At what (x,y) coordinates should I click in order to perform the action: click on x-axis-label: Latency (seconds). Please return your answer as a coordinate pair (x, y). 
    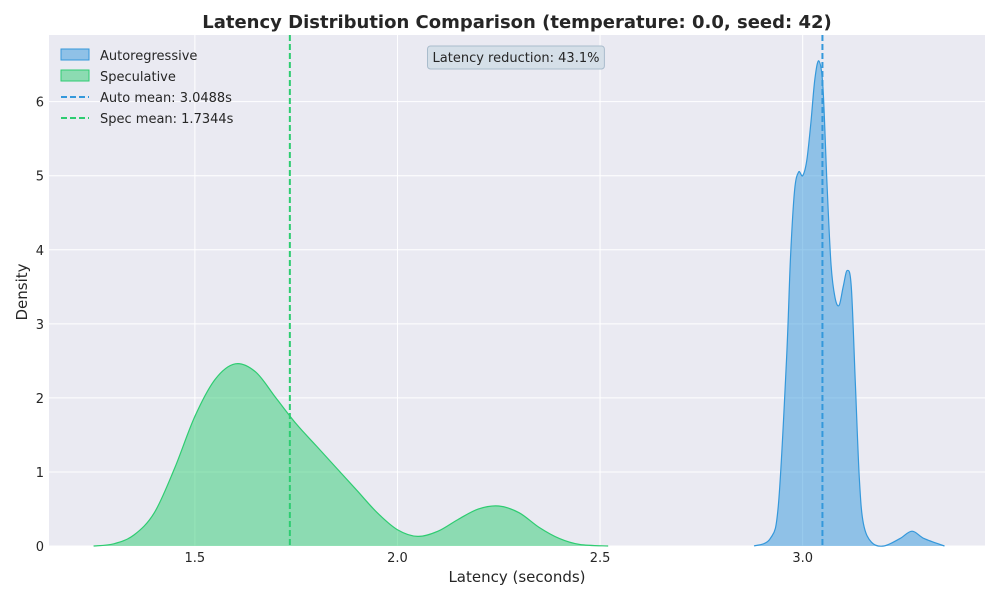
    Looking at the image, I should click on (516, 577).